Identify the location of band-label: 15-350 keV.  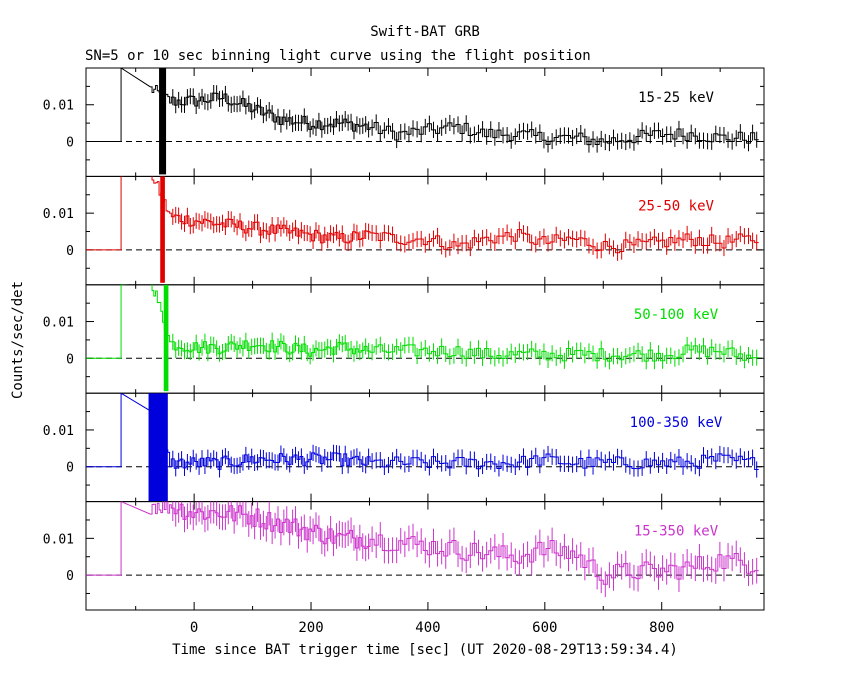
(676, 532).